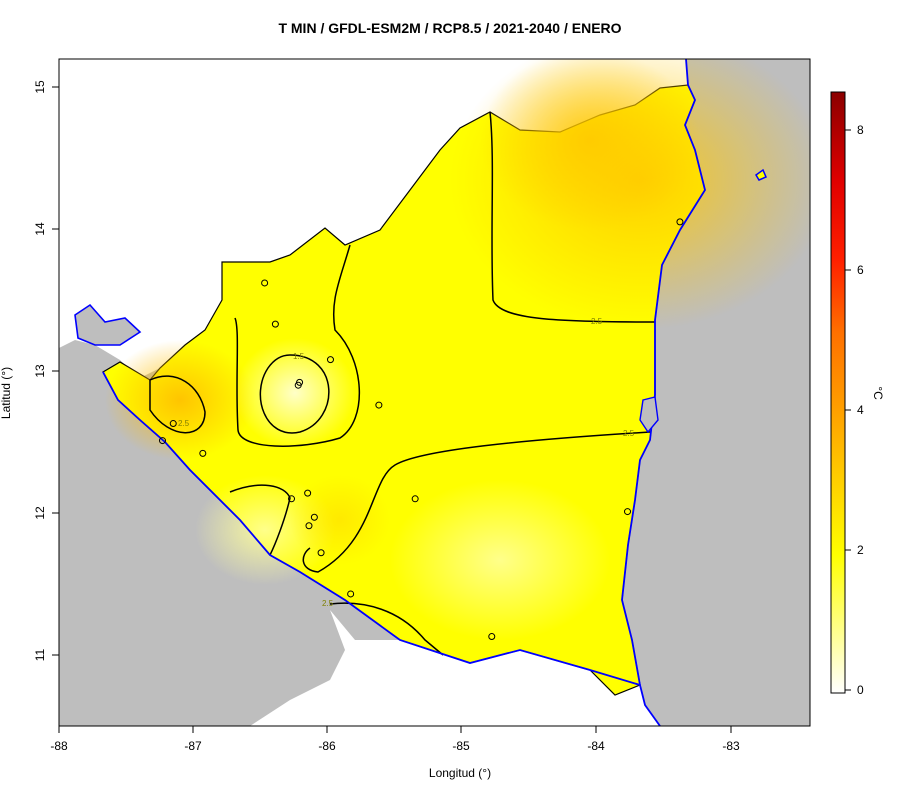 The height and width of the screenshot is (800, 900). What do you see at coordinates (327, 746) in the screenshot?
I see `x-tick-label: -86` at bounding box center [327, 746].